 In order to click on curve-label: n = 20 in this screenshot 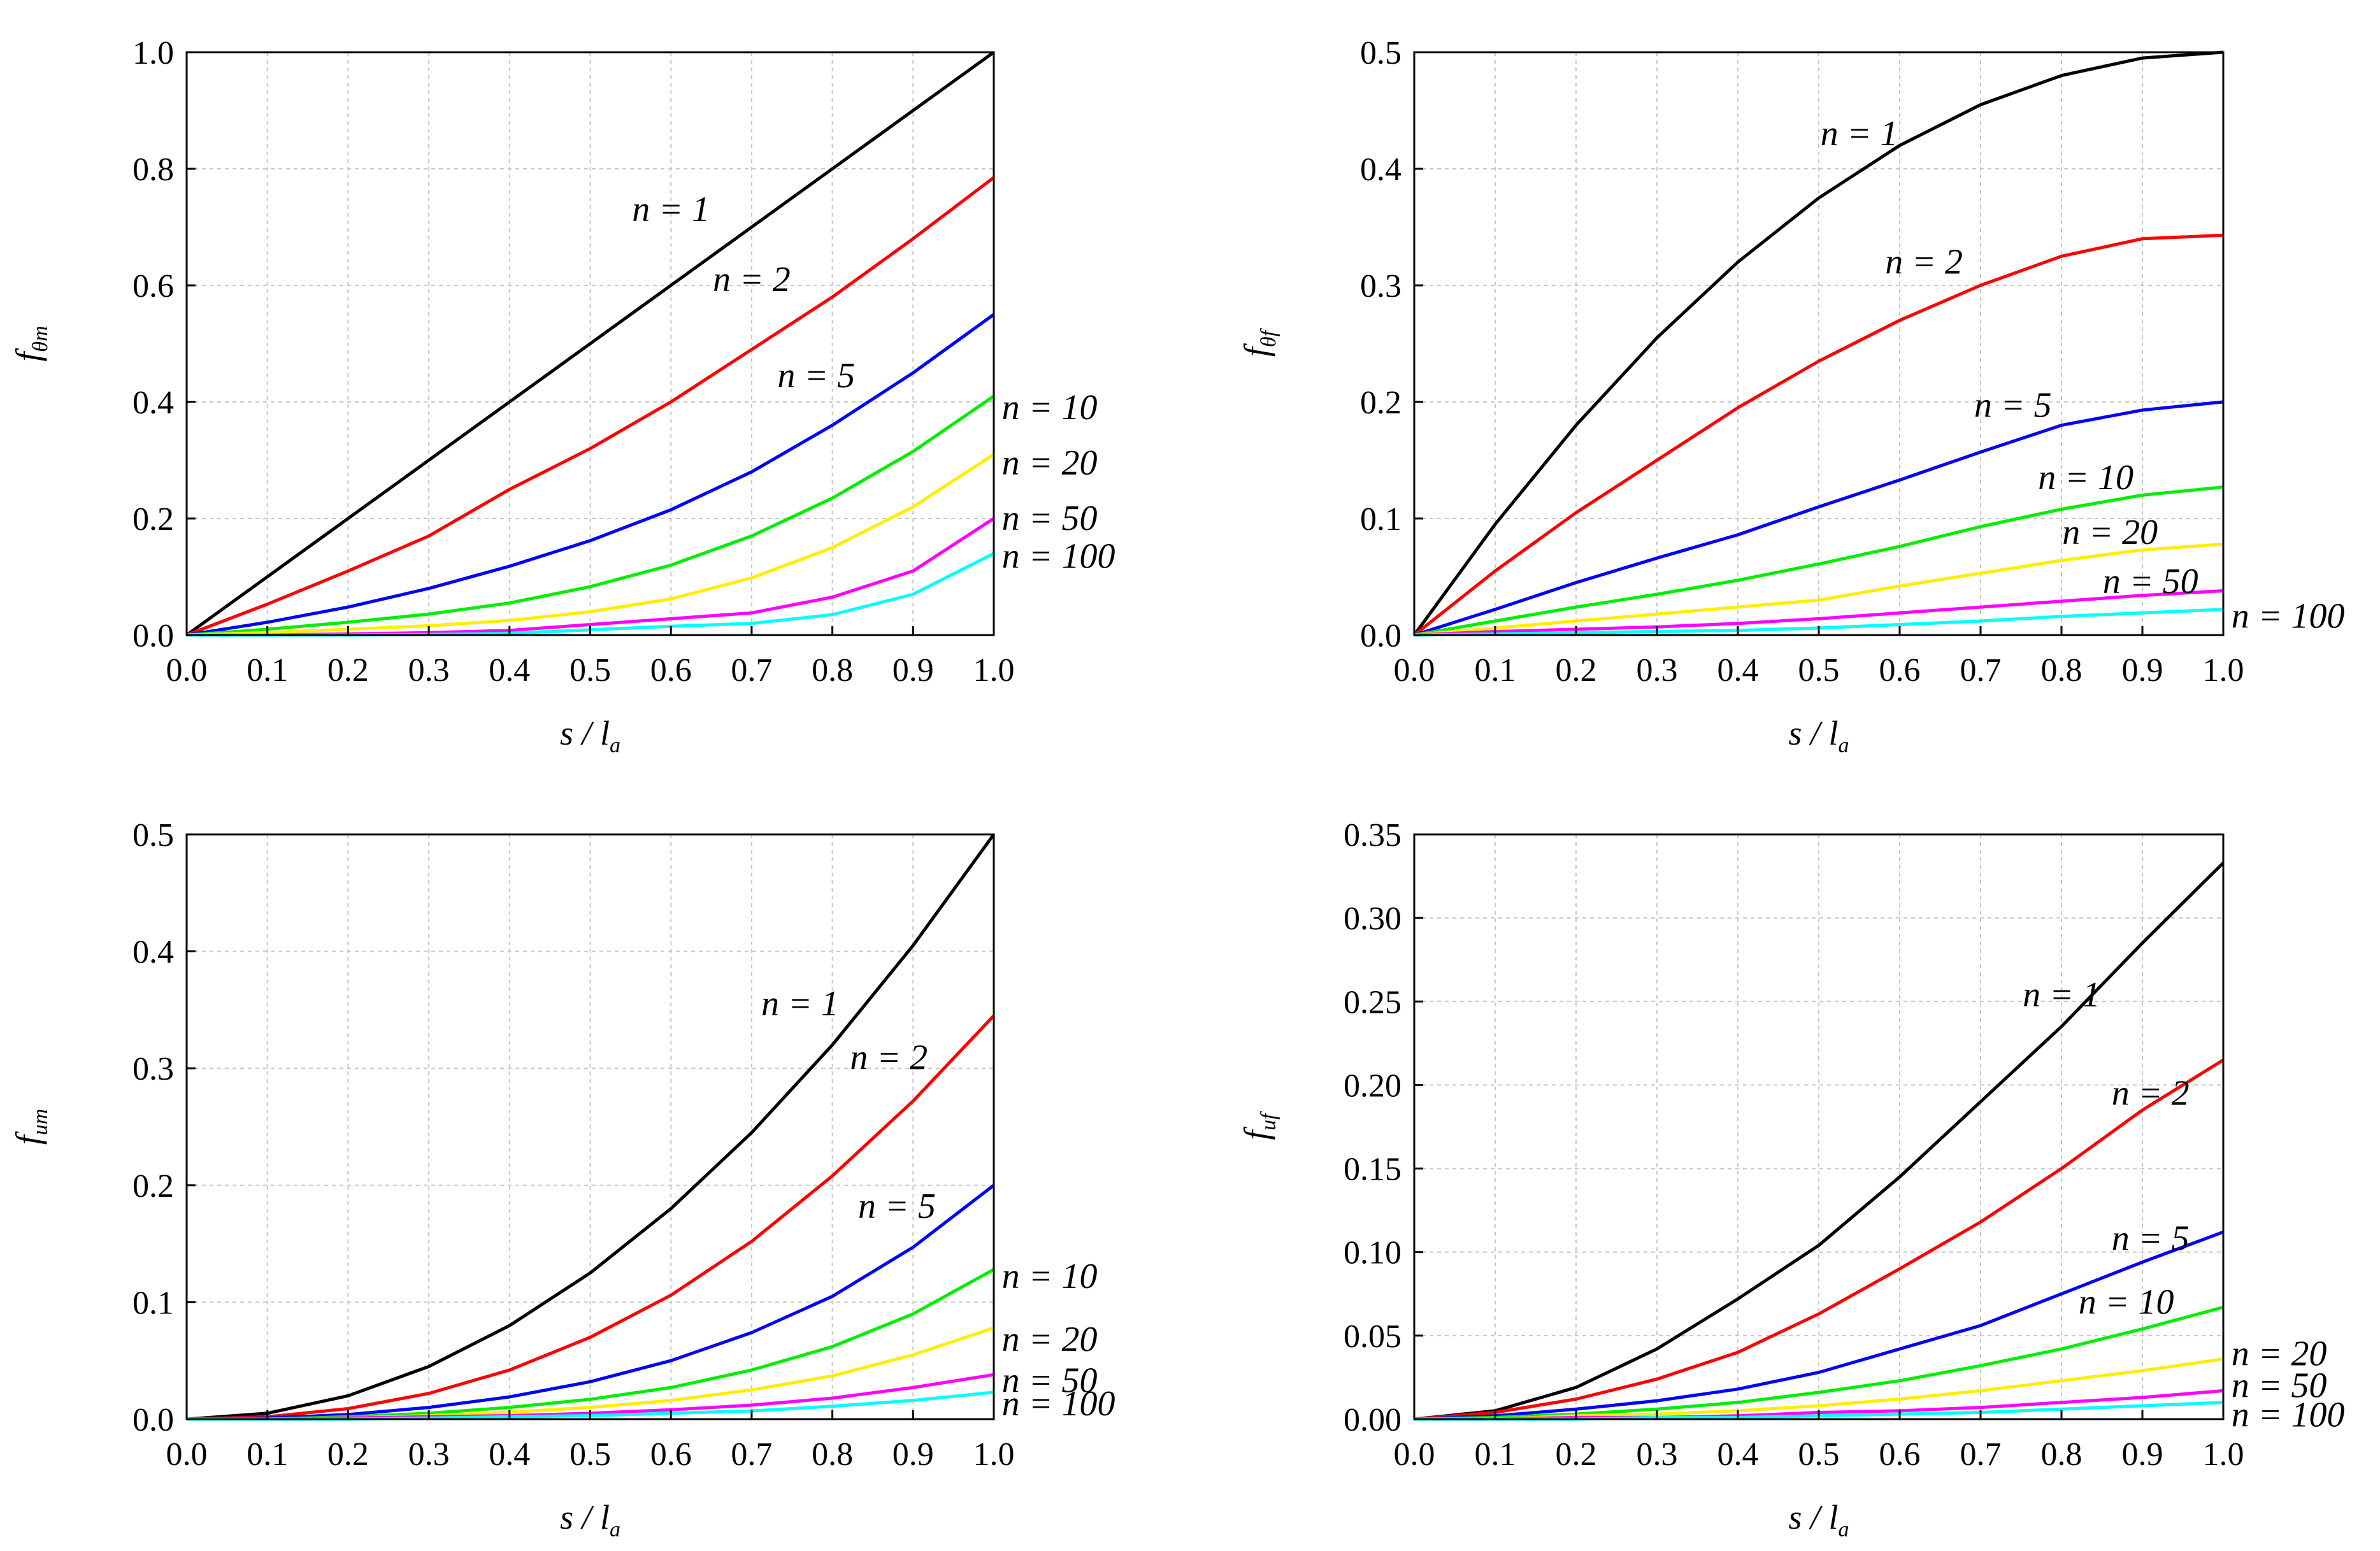, I will do `click(1050, 1339)`.